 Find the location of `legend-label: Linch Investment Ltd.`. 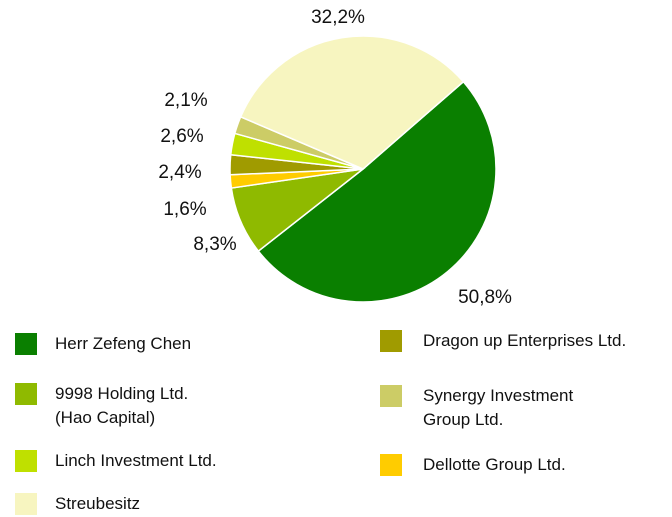

legend-label: Linch Investment Ltd. is located at coordinates (136, 460).